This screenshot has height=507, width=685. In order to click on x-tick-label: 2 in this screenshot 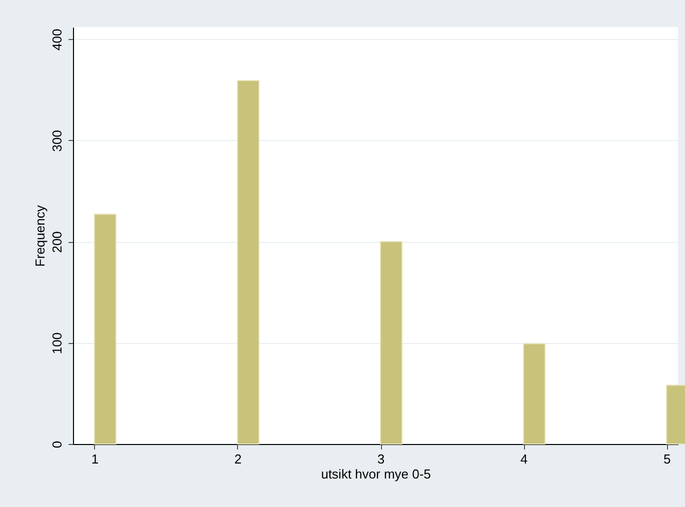, I will do `click(238, 459)`.